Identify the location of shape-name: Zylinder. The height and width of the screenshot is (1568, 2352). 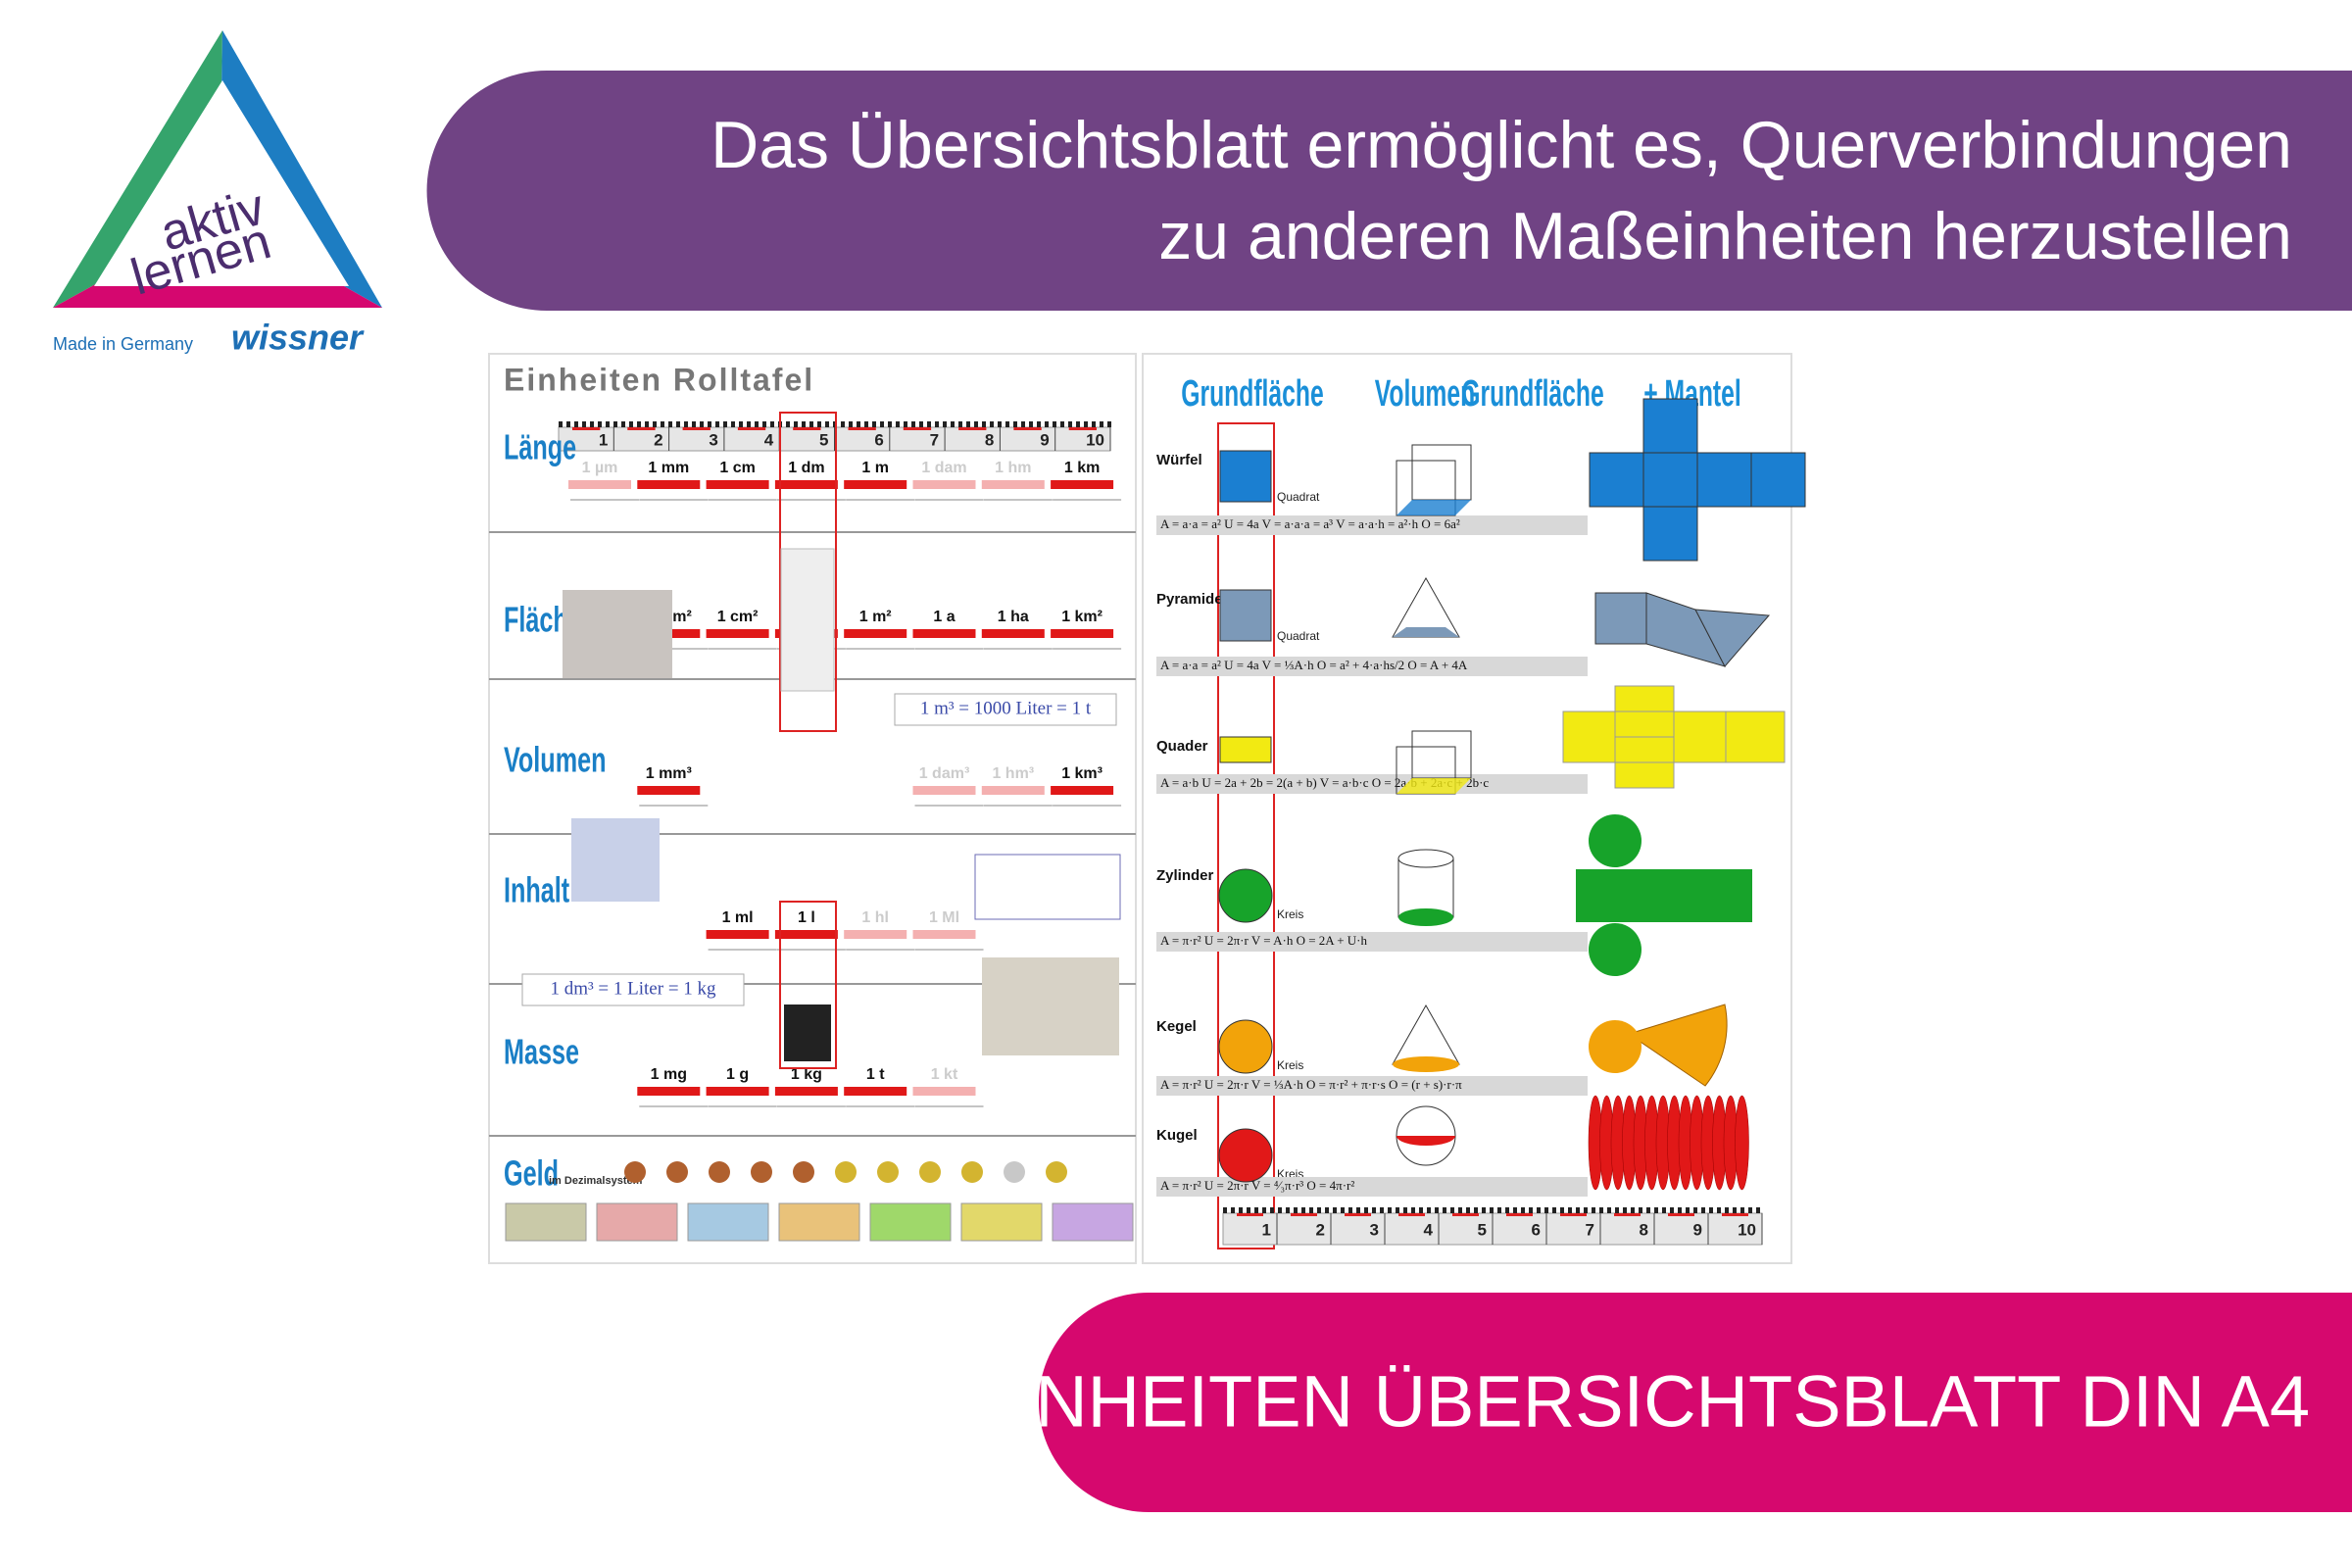
(1185, 875).